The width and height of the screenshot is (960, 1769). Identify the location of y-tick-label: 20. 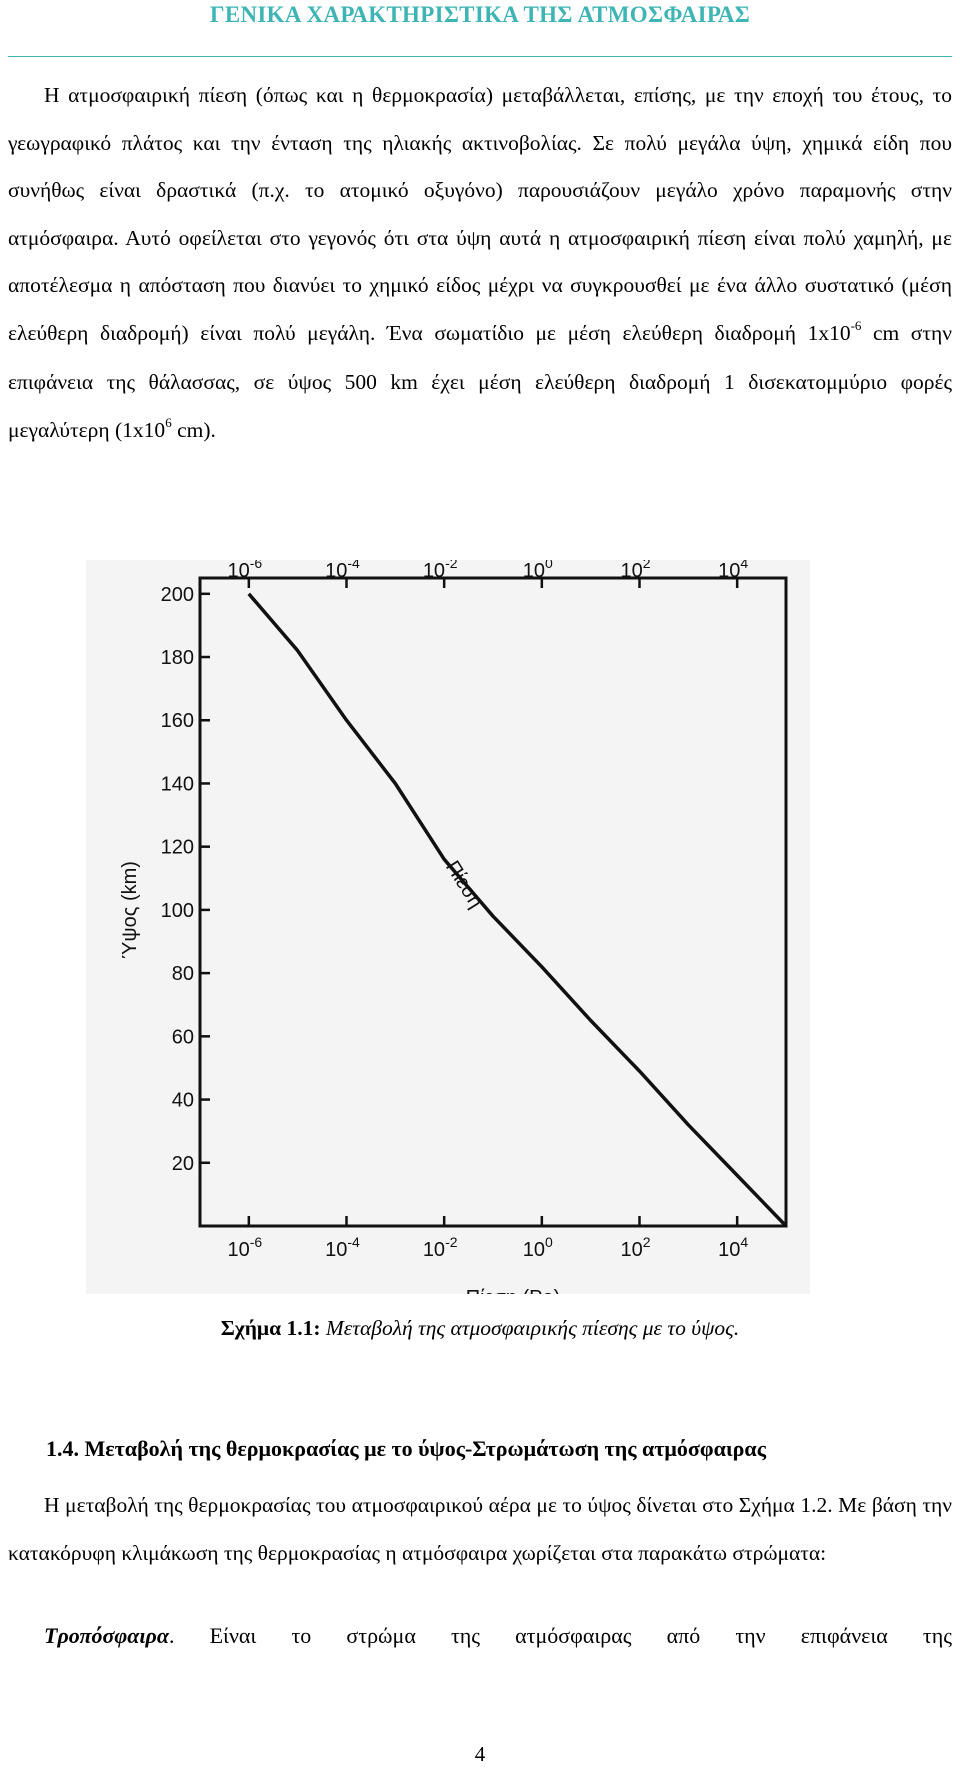
(183, 1164).